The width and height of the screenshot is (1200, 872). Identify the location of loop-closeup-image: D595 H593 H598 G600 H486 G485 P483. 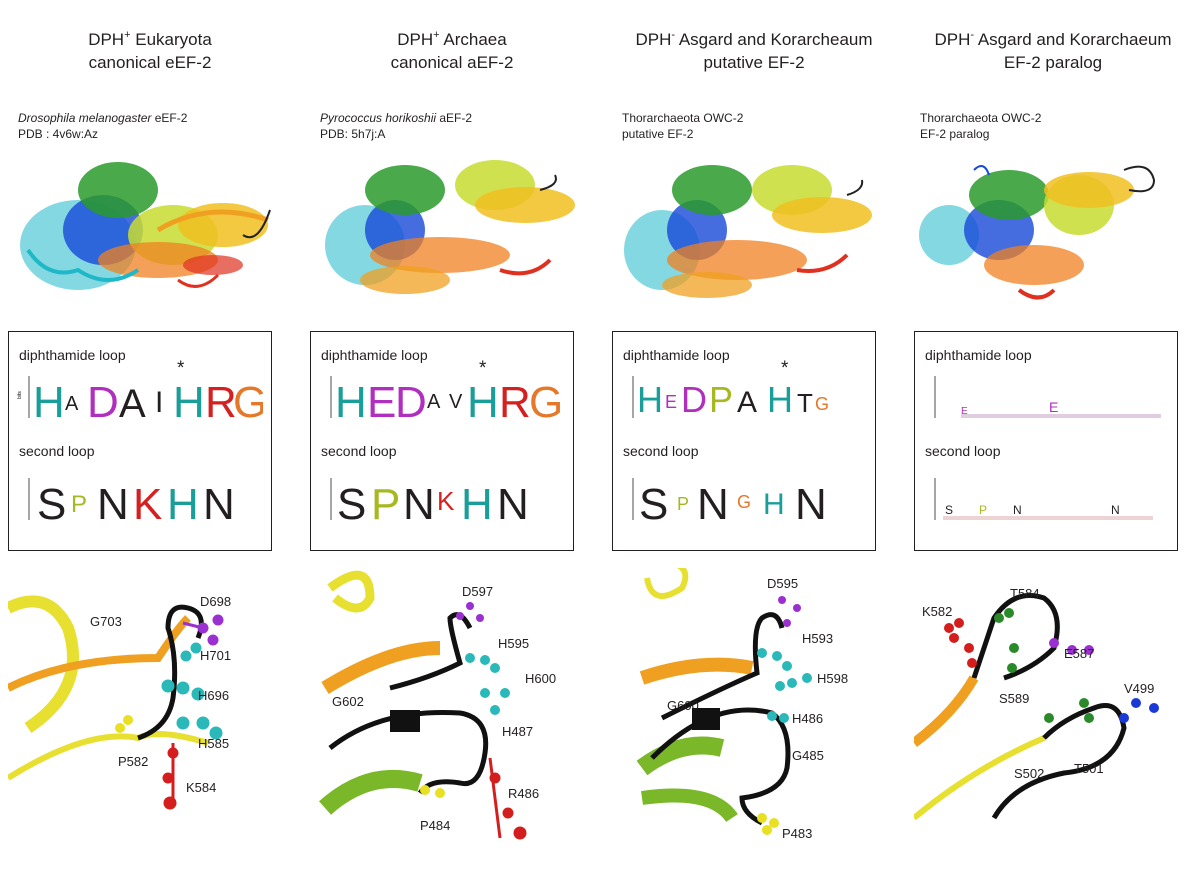
(742, 704).